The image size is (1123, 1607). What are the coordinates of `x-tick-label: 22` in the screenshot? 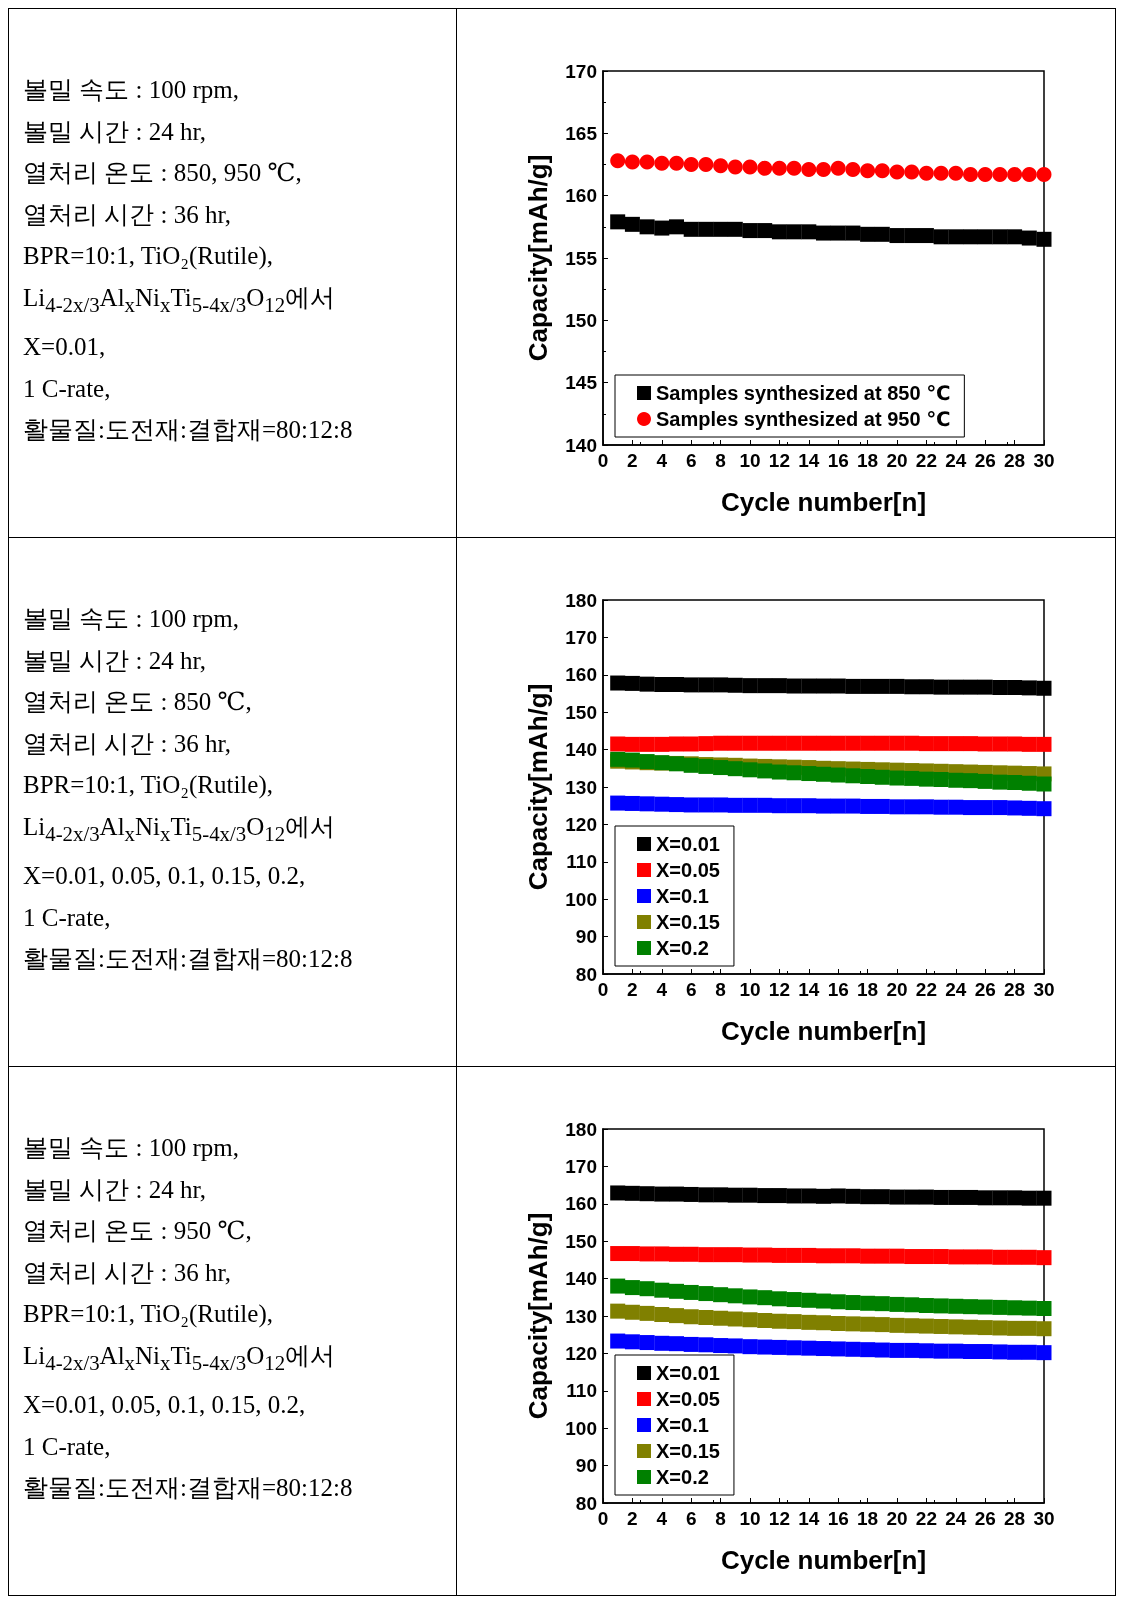 It's located at (926, 460).